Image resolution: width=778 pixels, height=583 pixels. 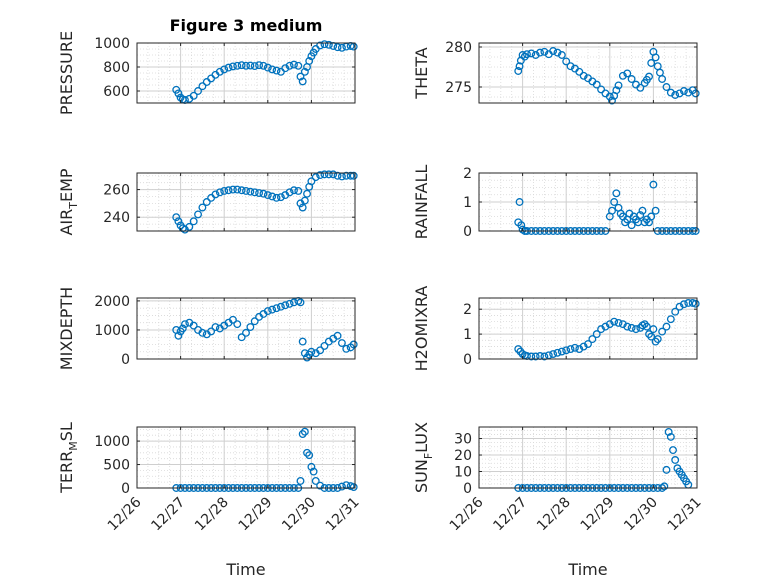 I want to click on x-axis-label-right: Time, so click(x=587, y=569).